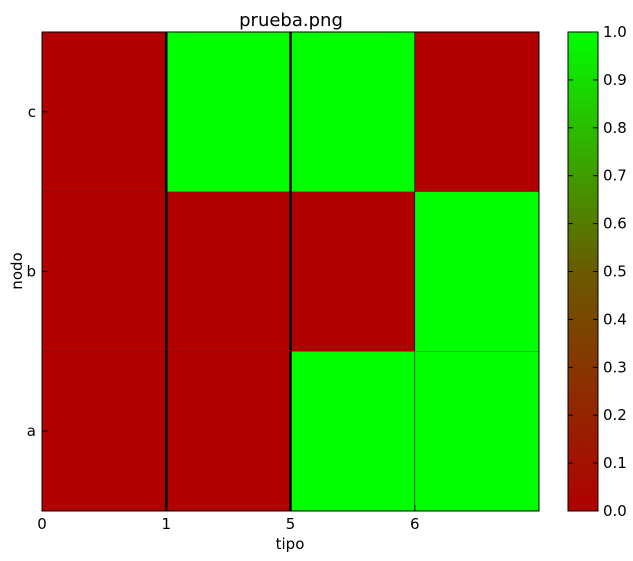 The width and height of the screenshot is (633, 561). I want to click on x-axis-label: tipo, so click(290, 544).